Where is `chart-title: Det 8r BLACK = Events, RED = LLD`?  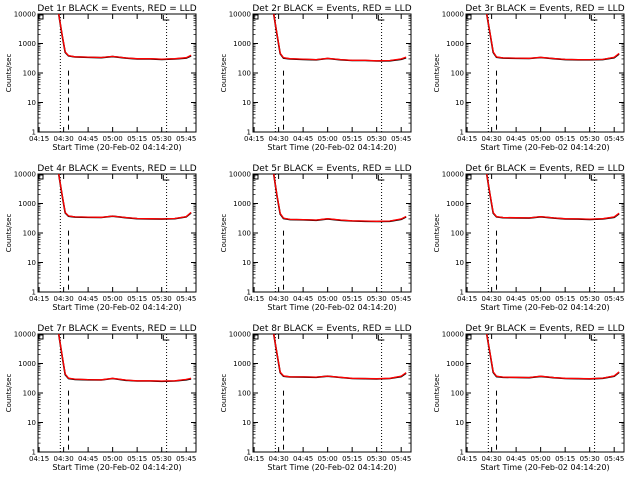
chart-title: Det 8r BLACK = Events, RED = LLD is located at coordinates (331, 329).